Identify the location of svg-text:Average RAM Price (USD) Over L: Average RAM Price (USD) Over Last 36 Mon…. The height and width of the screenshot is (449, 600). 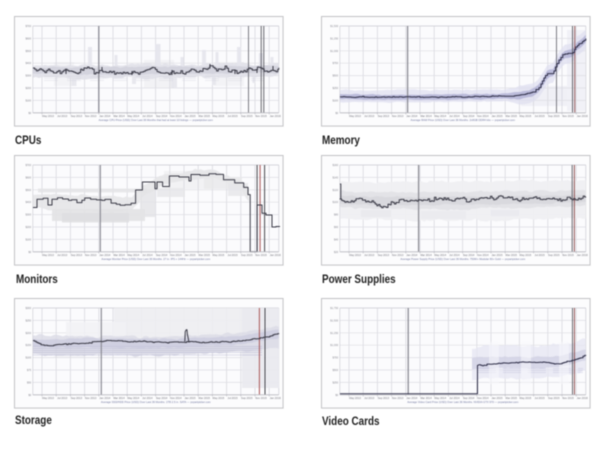
(463, 120).